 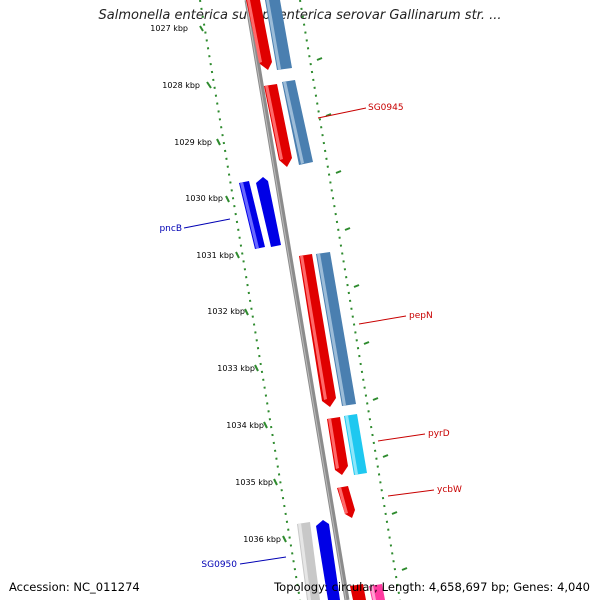 I want to click on match-pyrd, so click(x=355, y=444).